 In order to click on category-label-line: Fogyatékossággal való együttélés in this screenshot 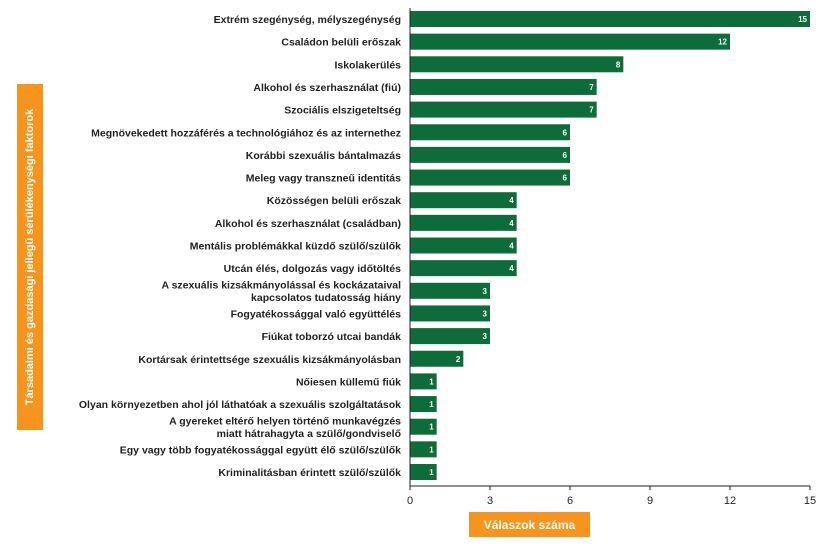, I will do `click(316, 314)`.